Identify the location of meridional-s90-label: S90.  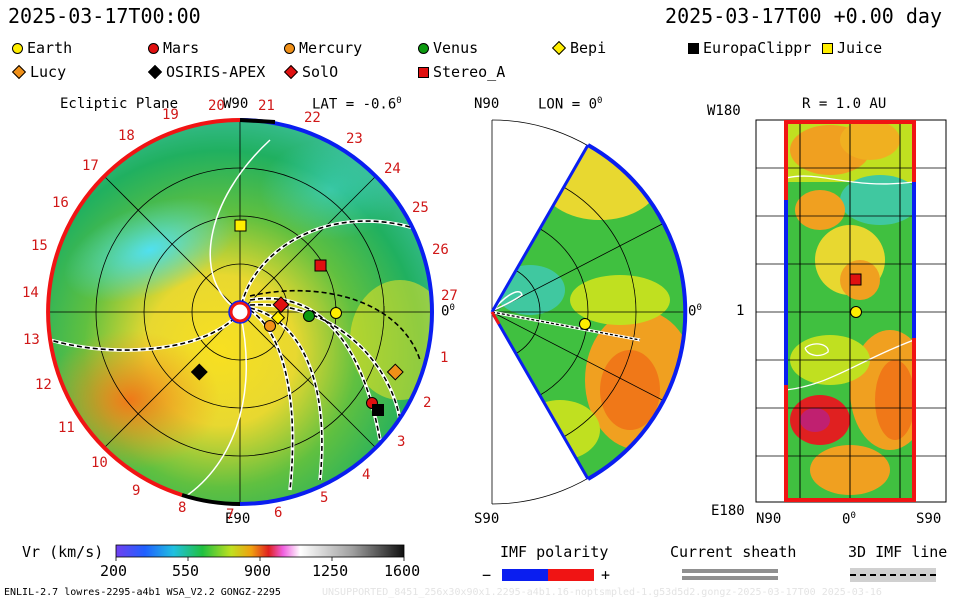
(487, 519).